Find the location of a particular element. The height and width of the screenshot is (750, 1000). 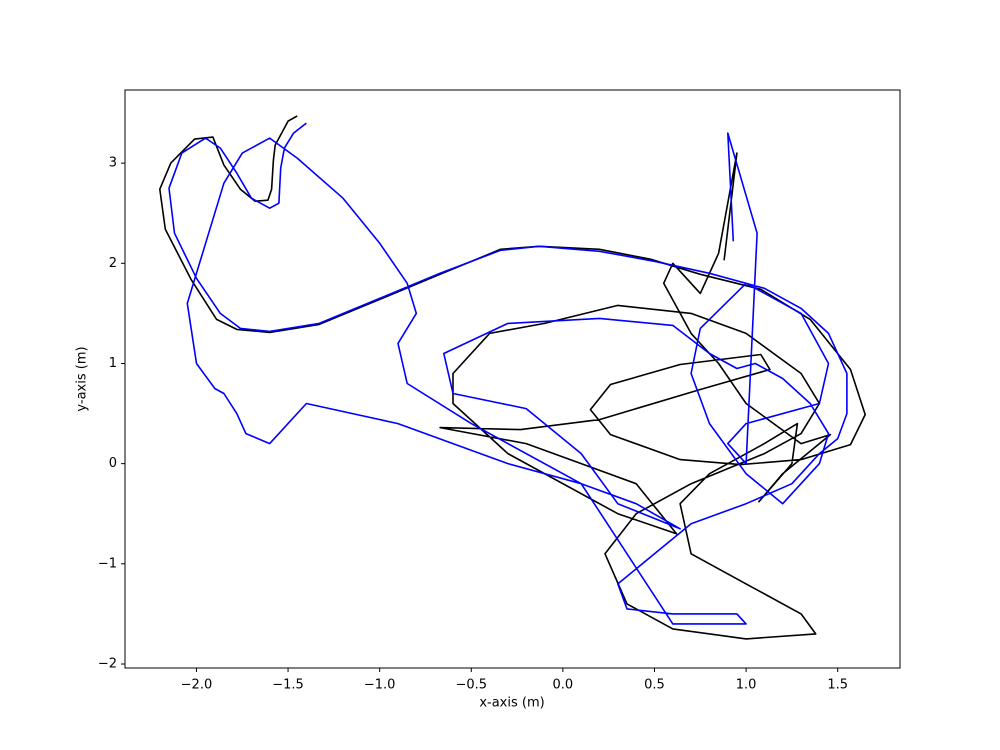

x-tick-label: −1.0 is located at coordinates (380, 685).